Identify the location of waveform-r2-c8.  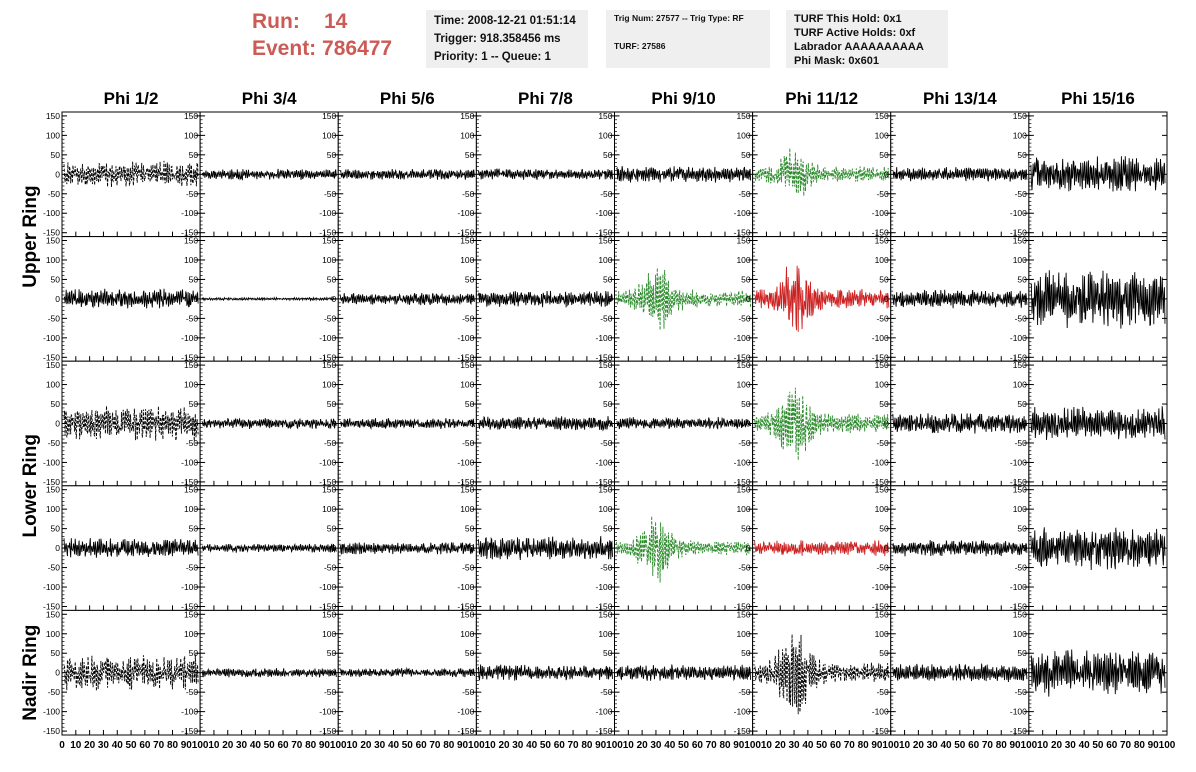
(1098, 299).